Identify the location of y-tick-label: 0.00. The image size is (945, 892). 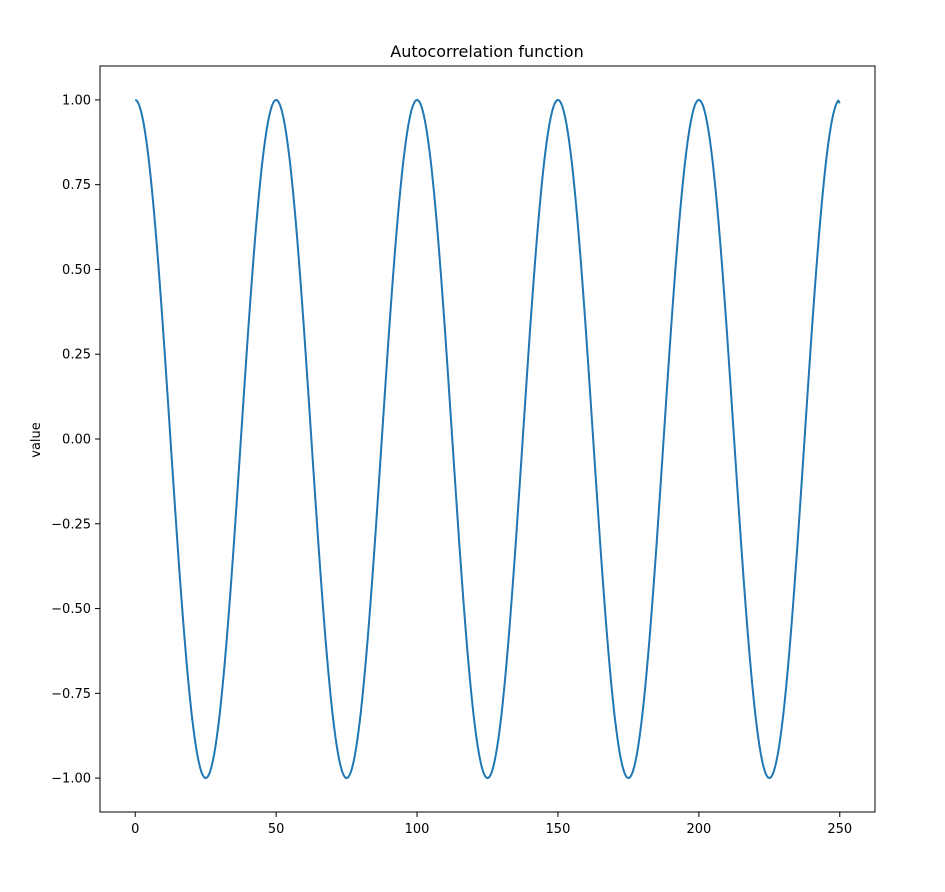
(76, 440).